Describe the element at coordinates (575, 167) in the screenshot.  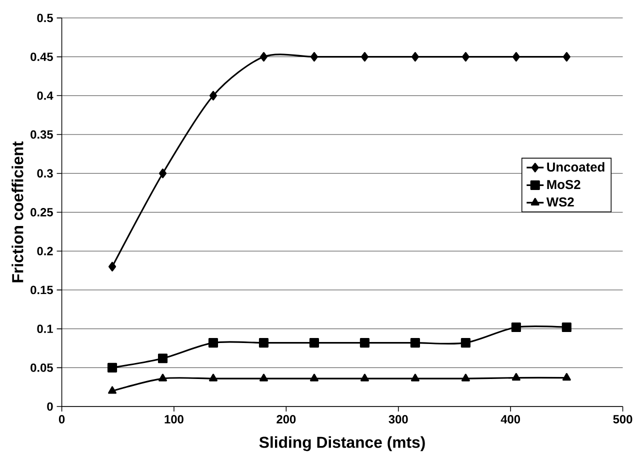
I see `legend-label: Uncoated` at that location.